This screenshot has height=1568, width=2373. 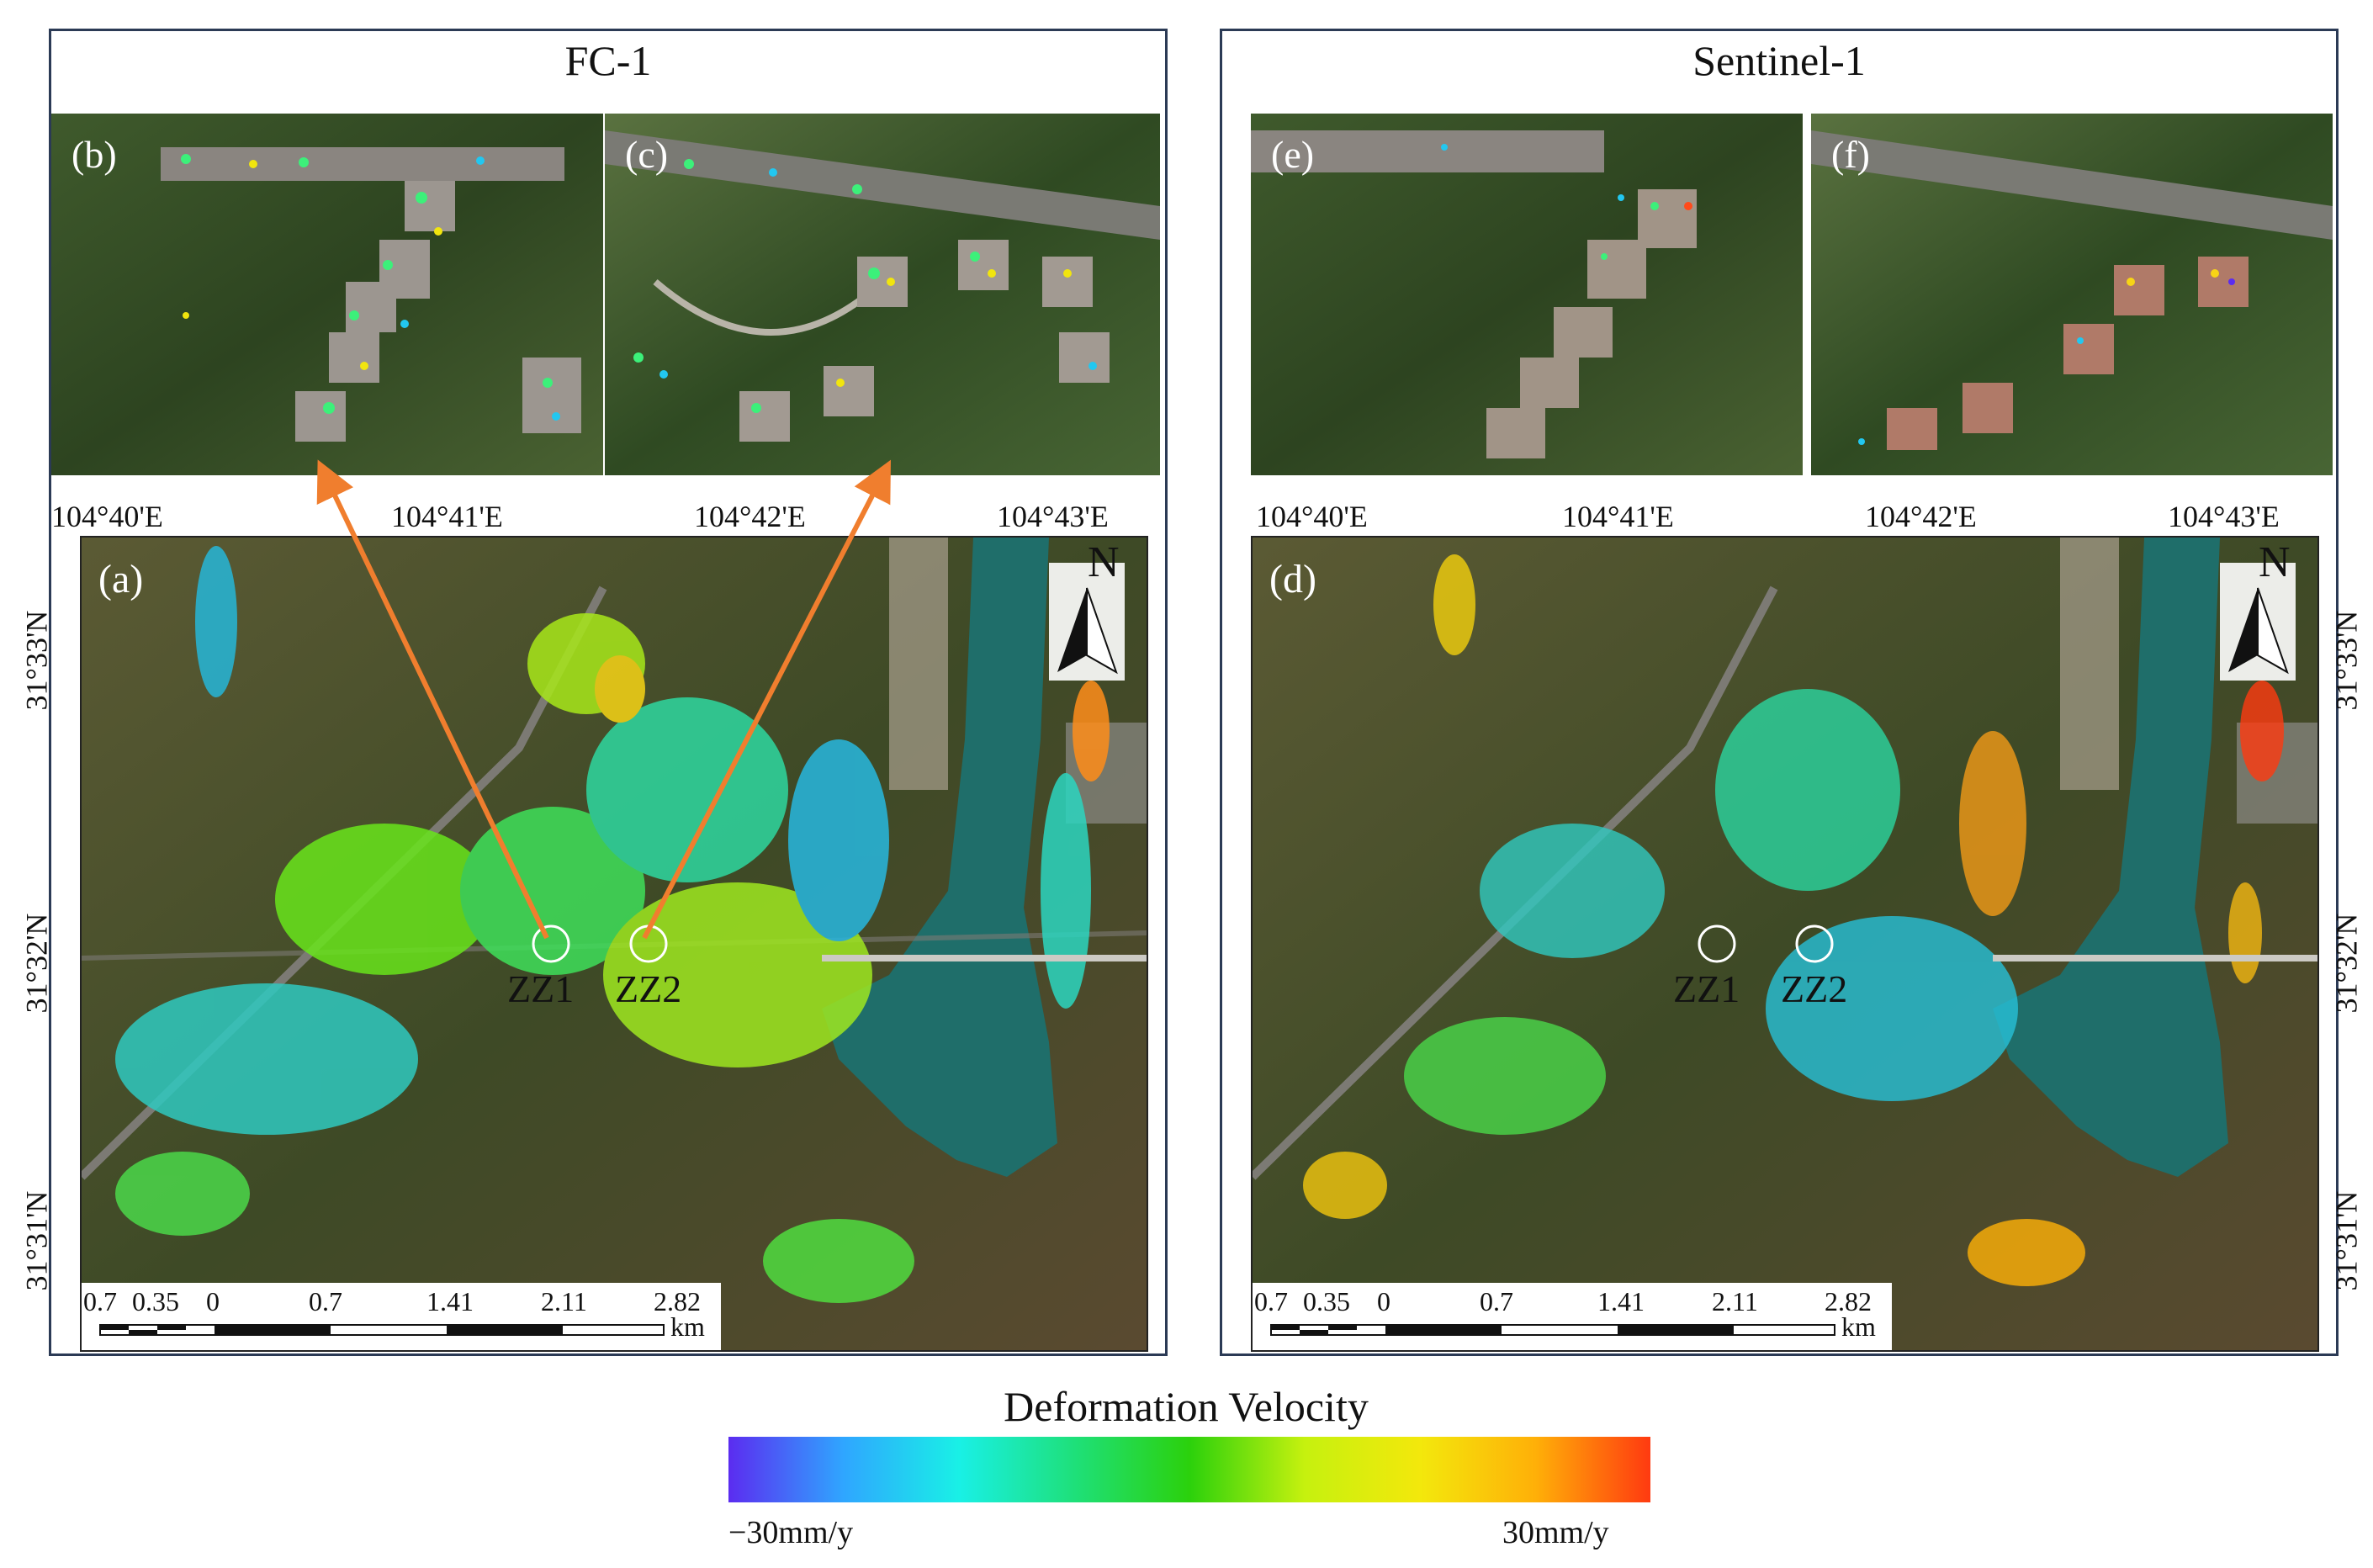 I want to click on legend-title: Deformation Velocity, so click(x=1186, y=1406).